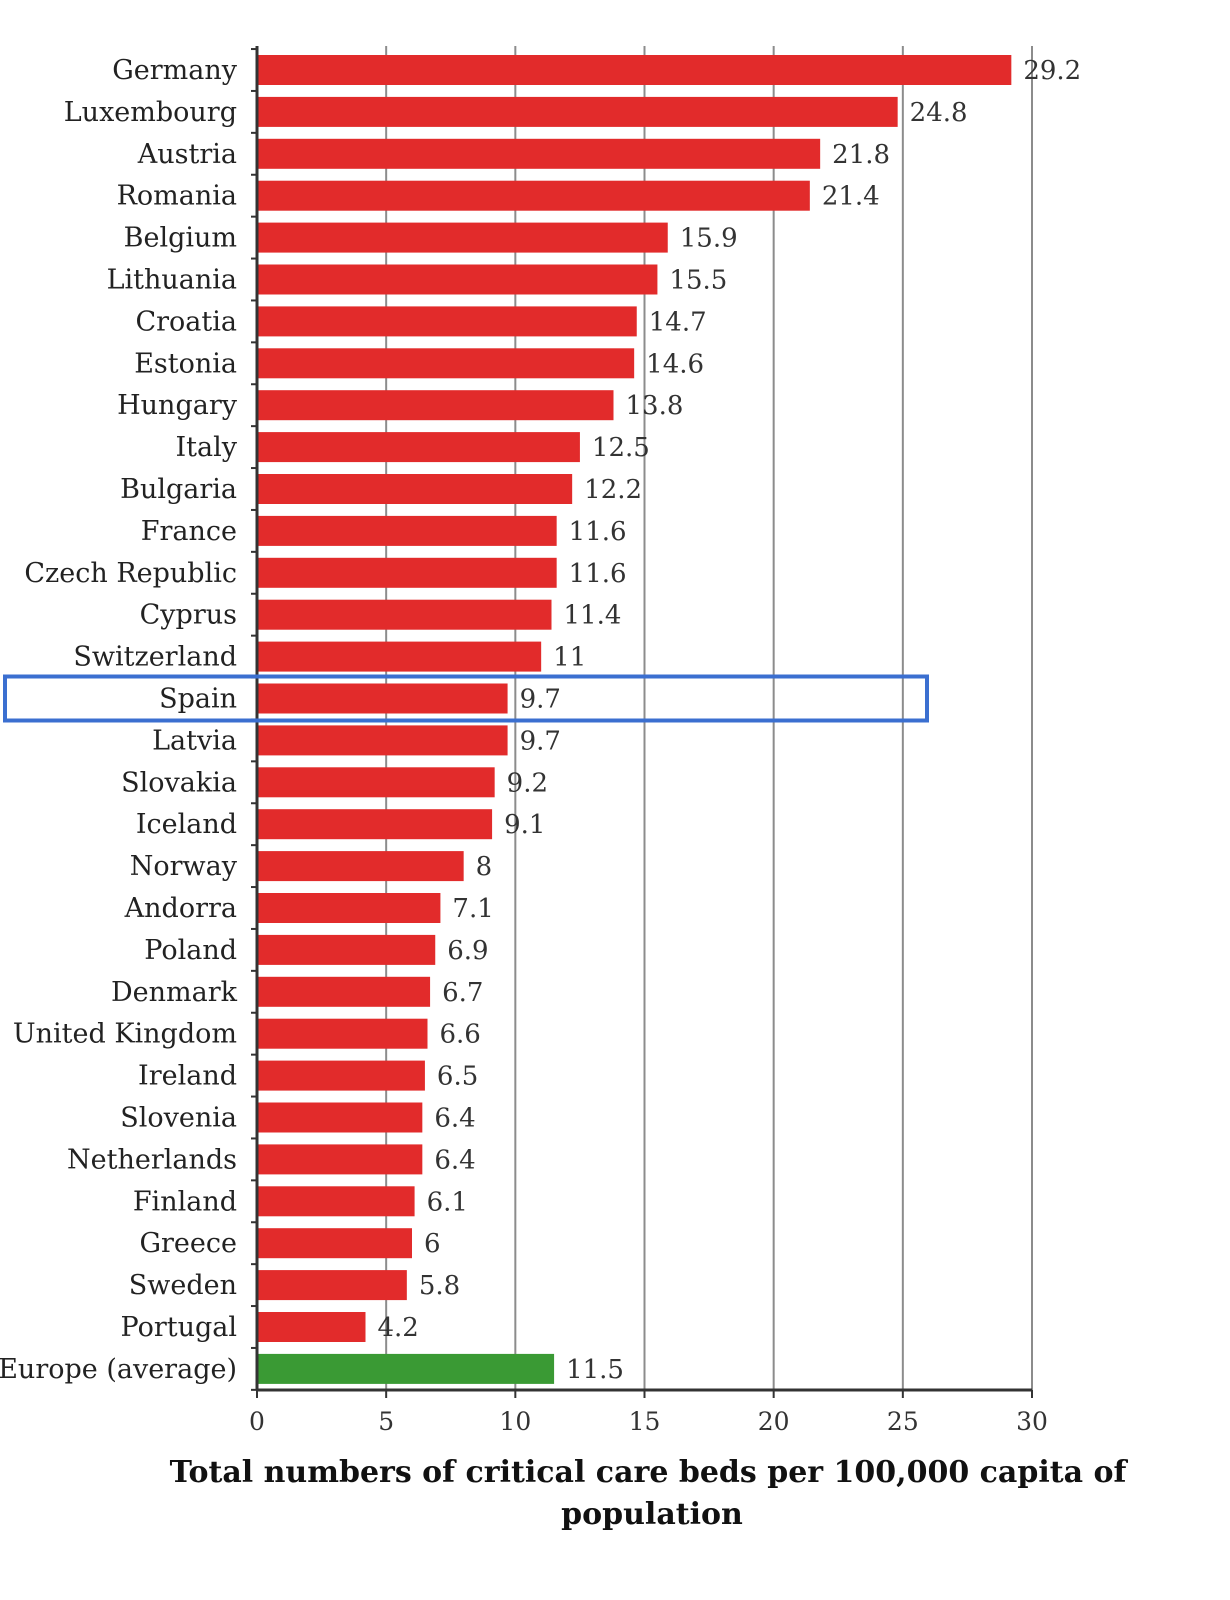  What do you see at coordinates (188, 1243) in the screenshot?
I see `category-label: Greece` at bounding box center [188, 1243].